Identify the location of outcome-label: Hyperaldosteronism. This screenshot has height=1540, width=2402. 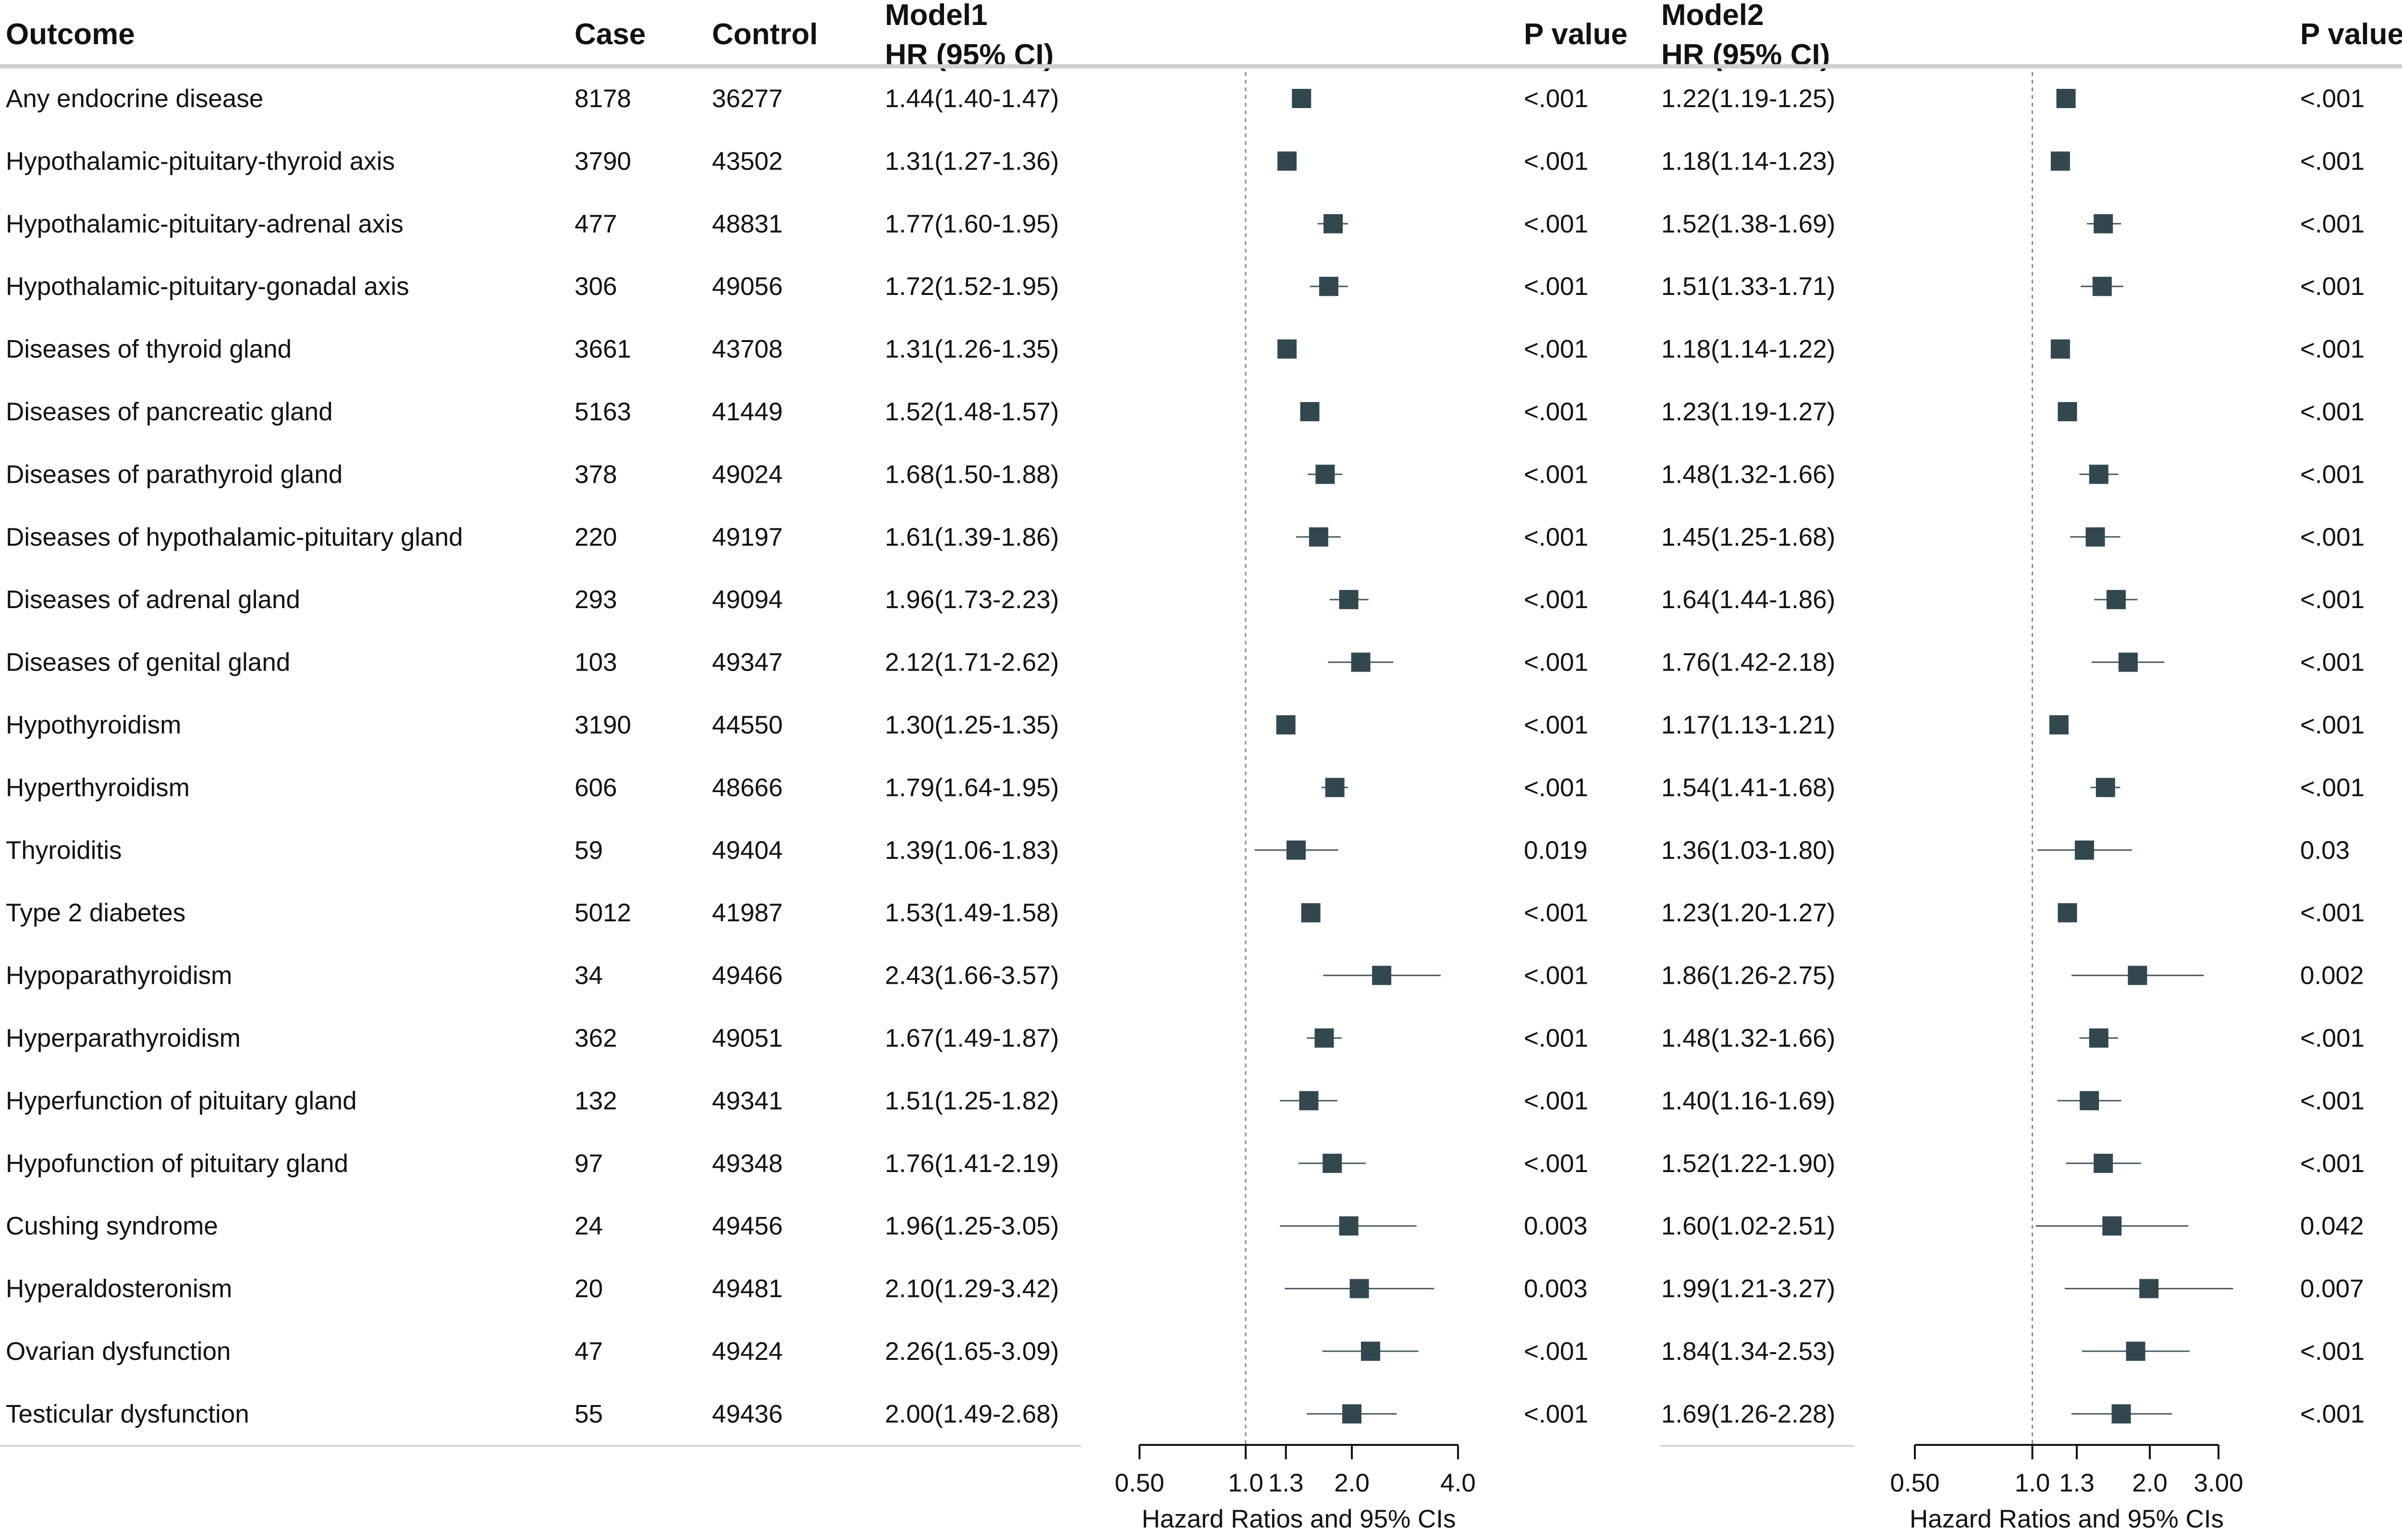
(119, 1289).